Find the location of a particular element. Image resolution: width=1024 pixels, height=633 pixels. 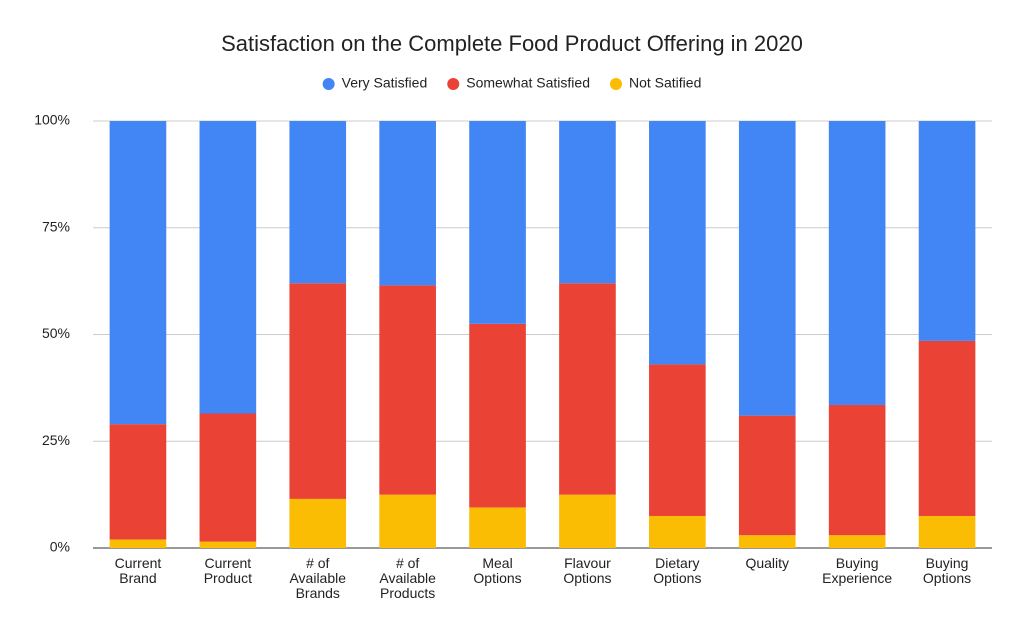

x-tick-label: # of Available Products is located at coordinates (407, 578).